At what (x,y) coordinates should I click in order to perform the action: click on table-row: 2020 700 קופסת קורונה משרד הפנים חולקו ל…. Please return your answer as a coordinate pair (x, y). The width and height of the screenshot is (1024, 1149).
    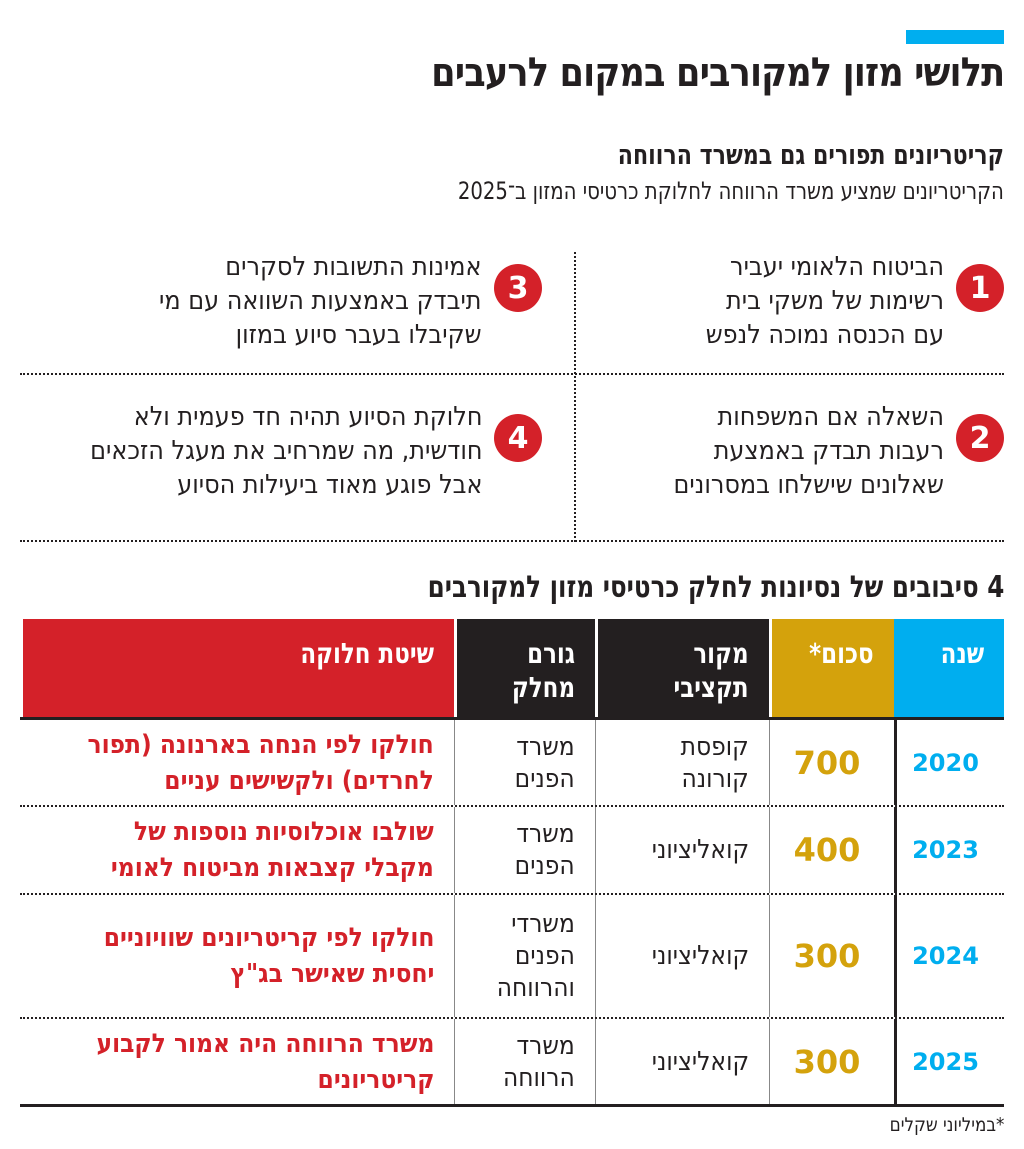
    Looking at the image, I should click on (512, 763).